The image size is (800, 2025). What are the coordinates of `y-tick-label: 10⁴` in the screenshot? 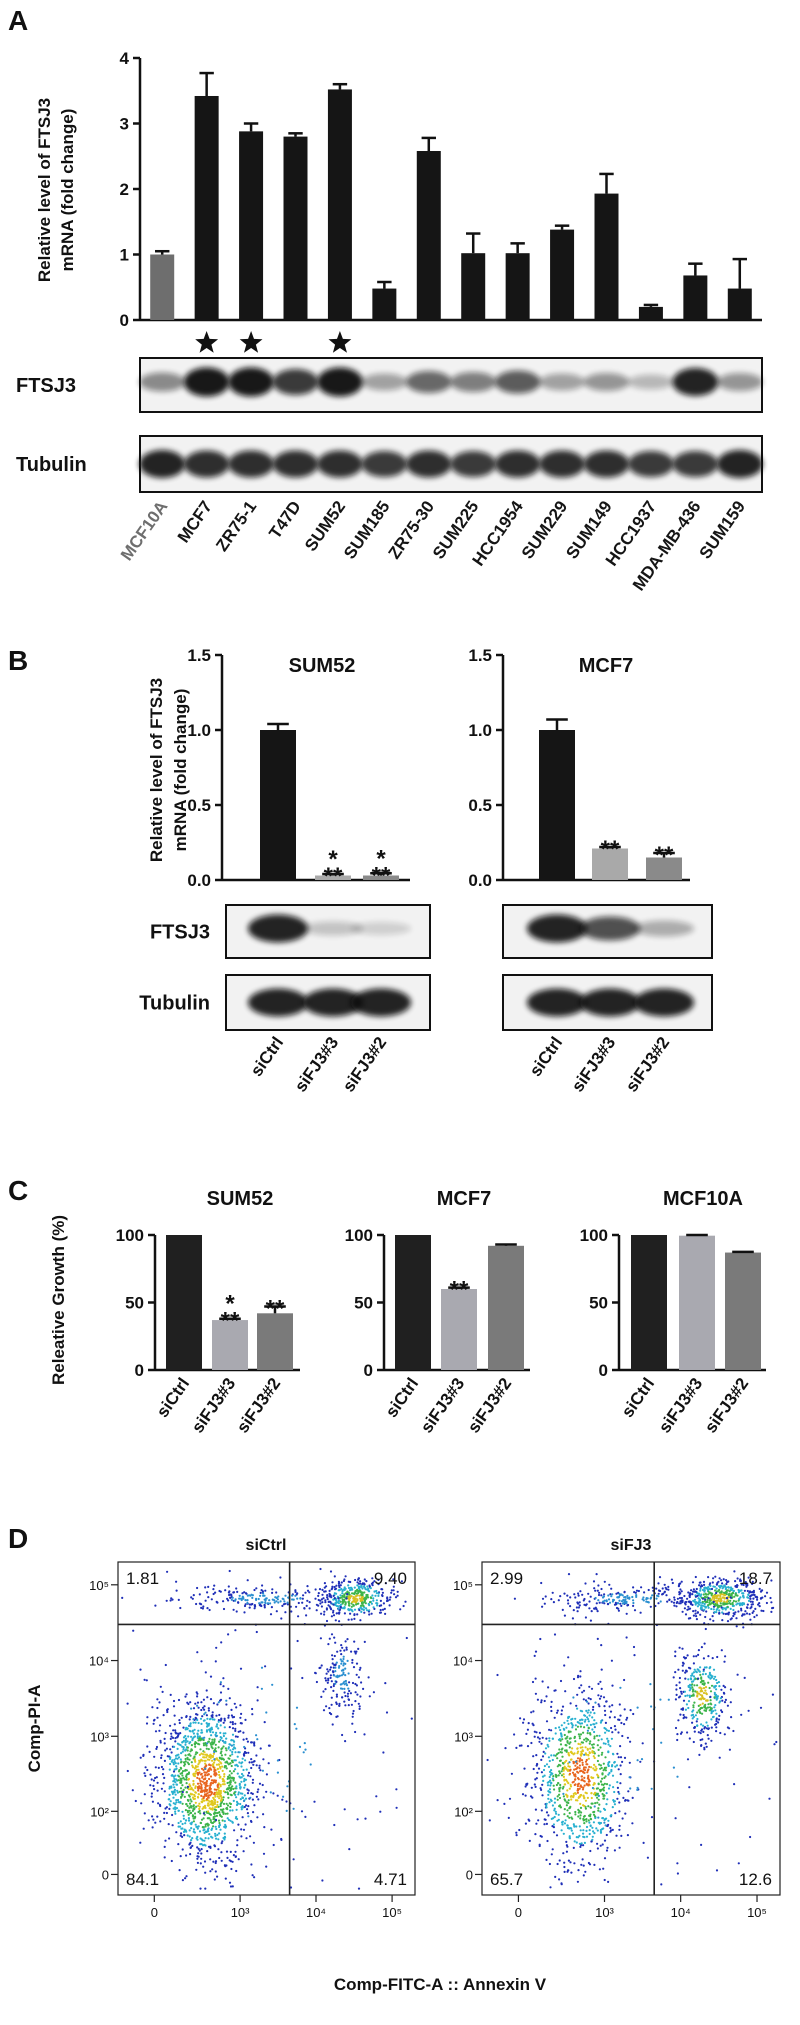 It's located at (99, 1661).